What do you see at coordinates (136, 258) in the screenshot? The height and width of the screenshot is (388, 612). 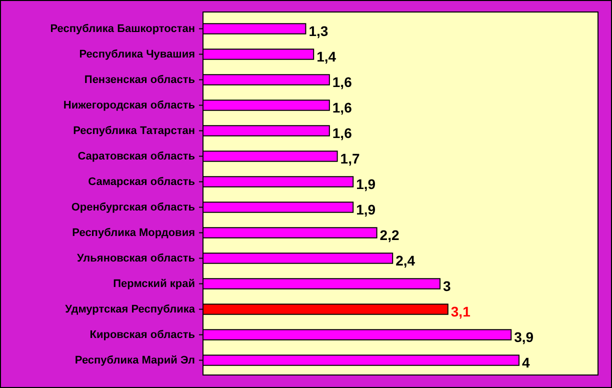 I see `y-tick-label: Ульяновская область` at bounding box center [136, 258].